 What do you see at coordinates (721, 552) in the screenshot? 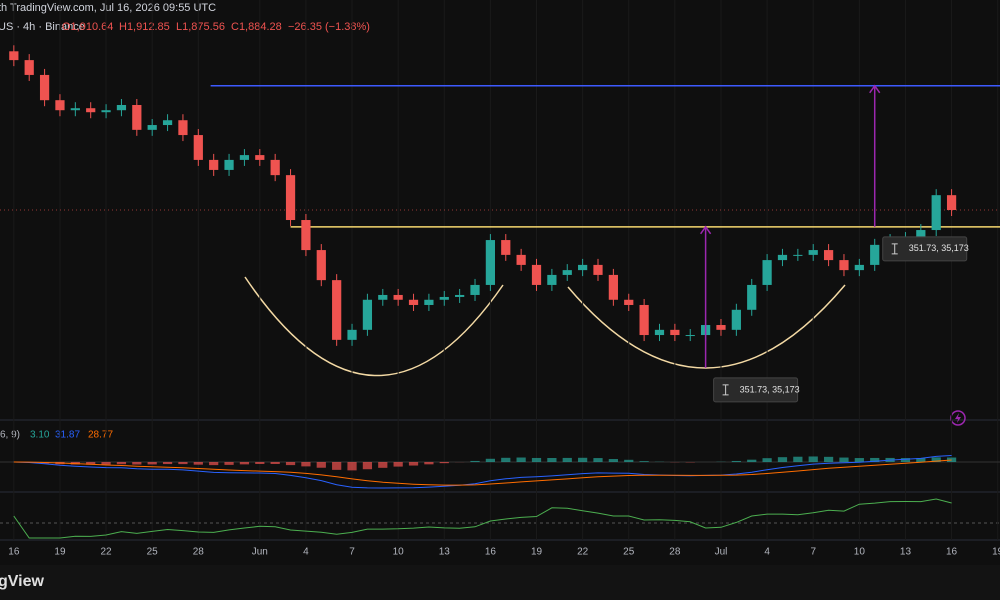
I see `x-tick-label: Jul` at bounding box center [721, 552].